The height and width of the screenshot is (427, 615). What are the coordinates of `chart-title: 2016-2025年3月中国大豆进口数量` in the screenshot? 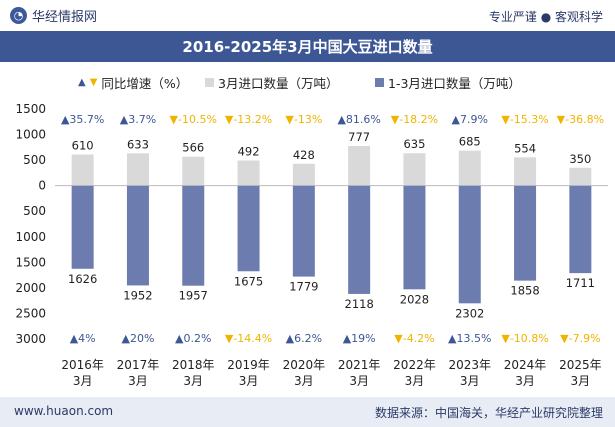 It's located at (307, 46).